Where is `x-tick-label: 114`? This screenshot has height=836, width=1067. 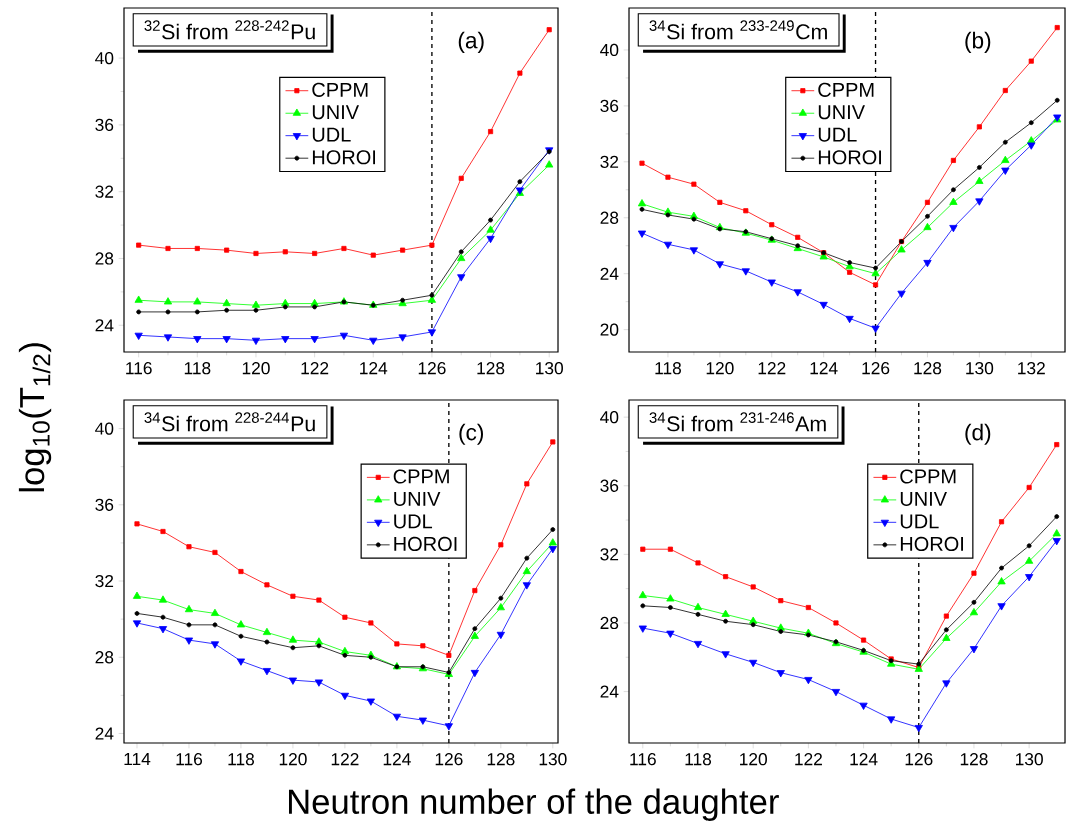
x-tick-label: 114 is located at coordinates (137, 759).